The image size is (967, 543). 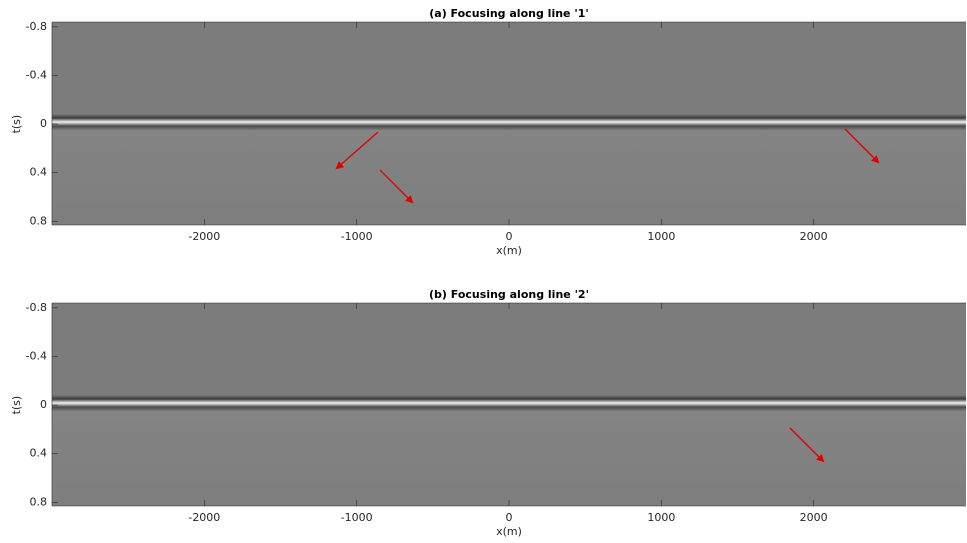 I want to click on panel-title: (b) Focusing along line '2', so click(x=509, y=294).